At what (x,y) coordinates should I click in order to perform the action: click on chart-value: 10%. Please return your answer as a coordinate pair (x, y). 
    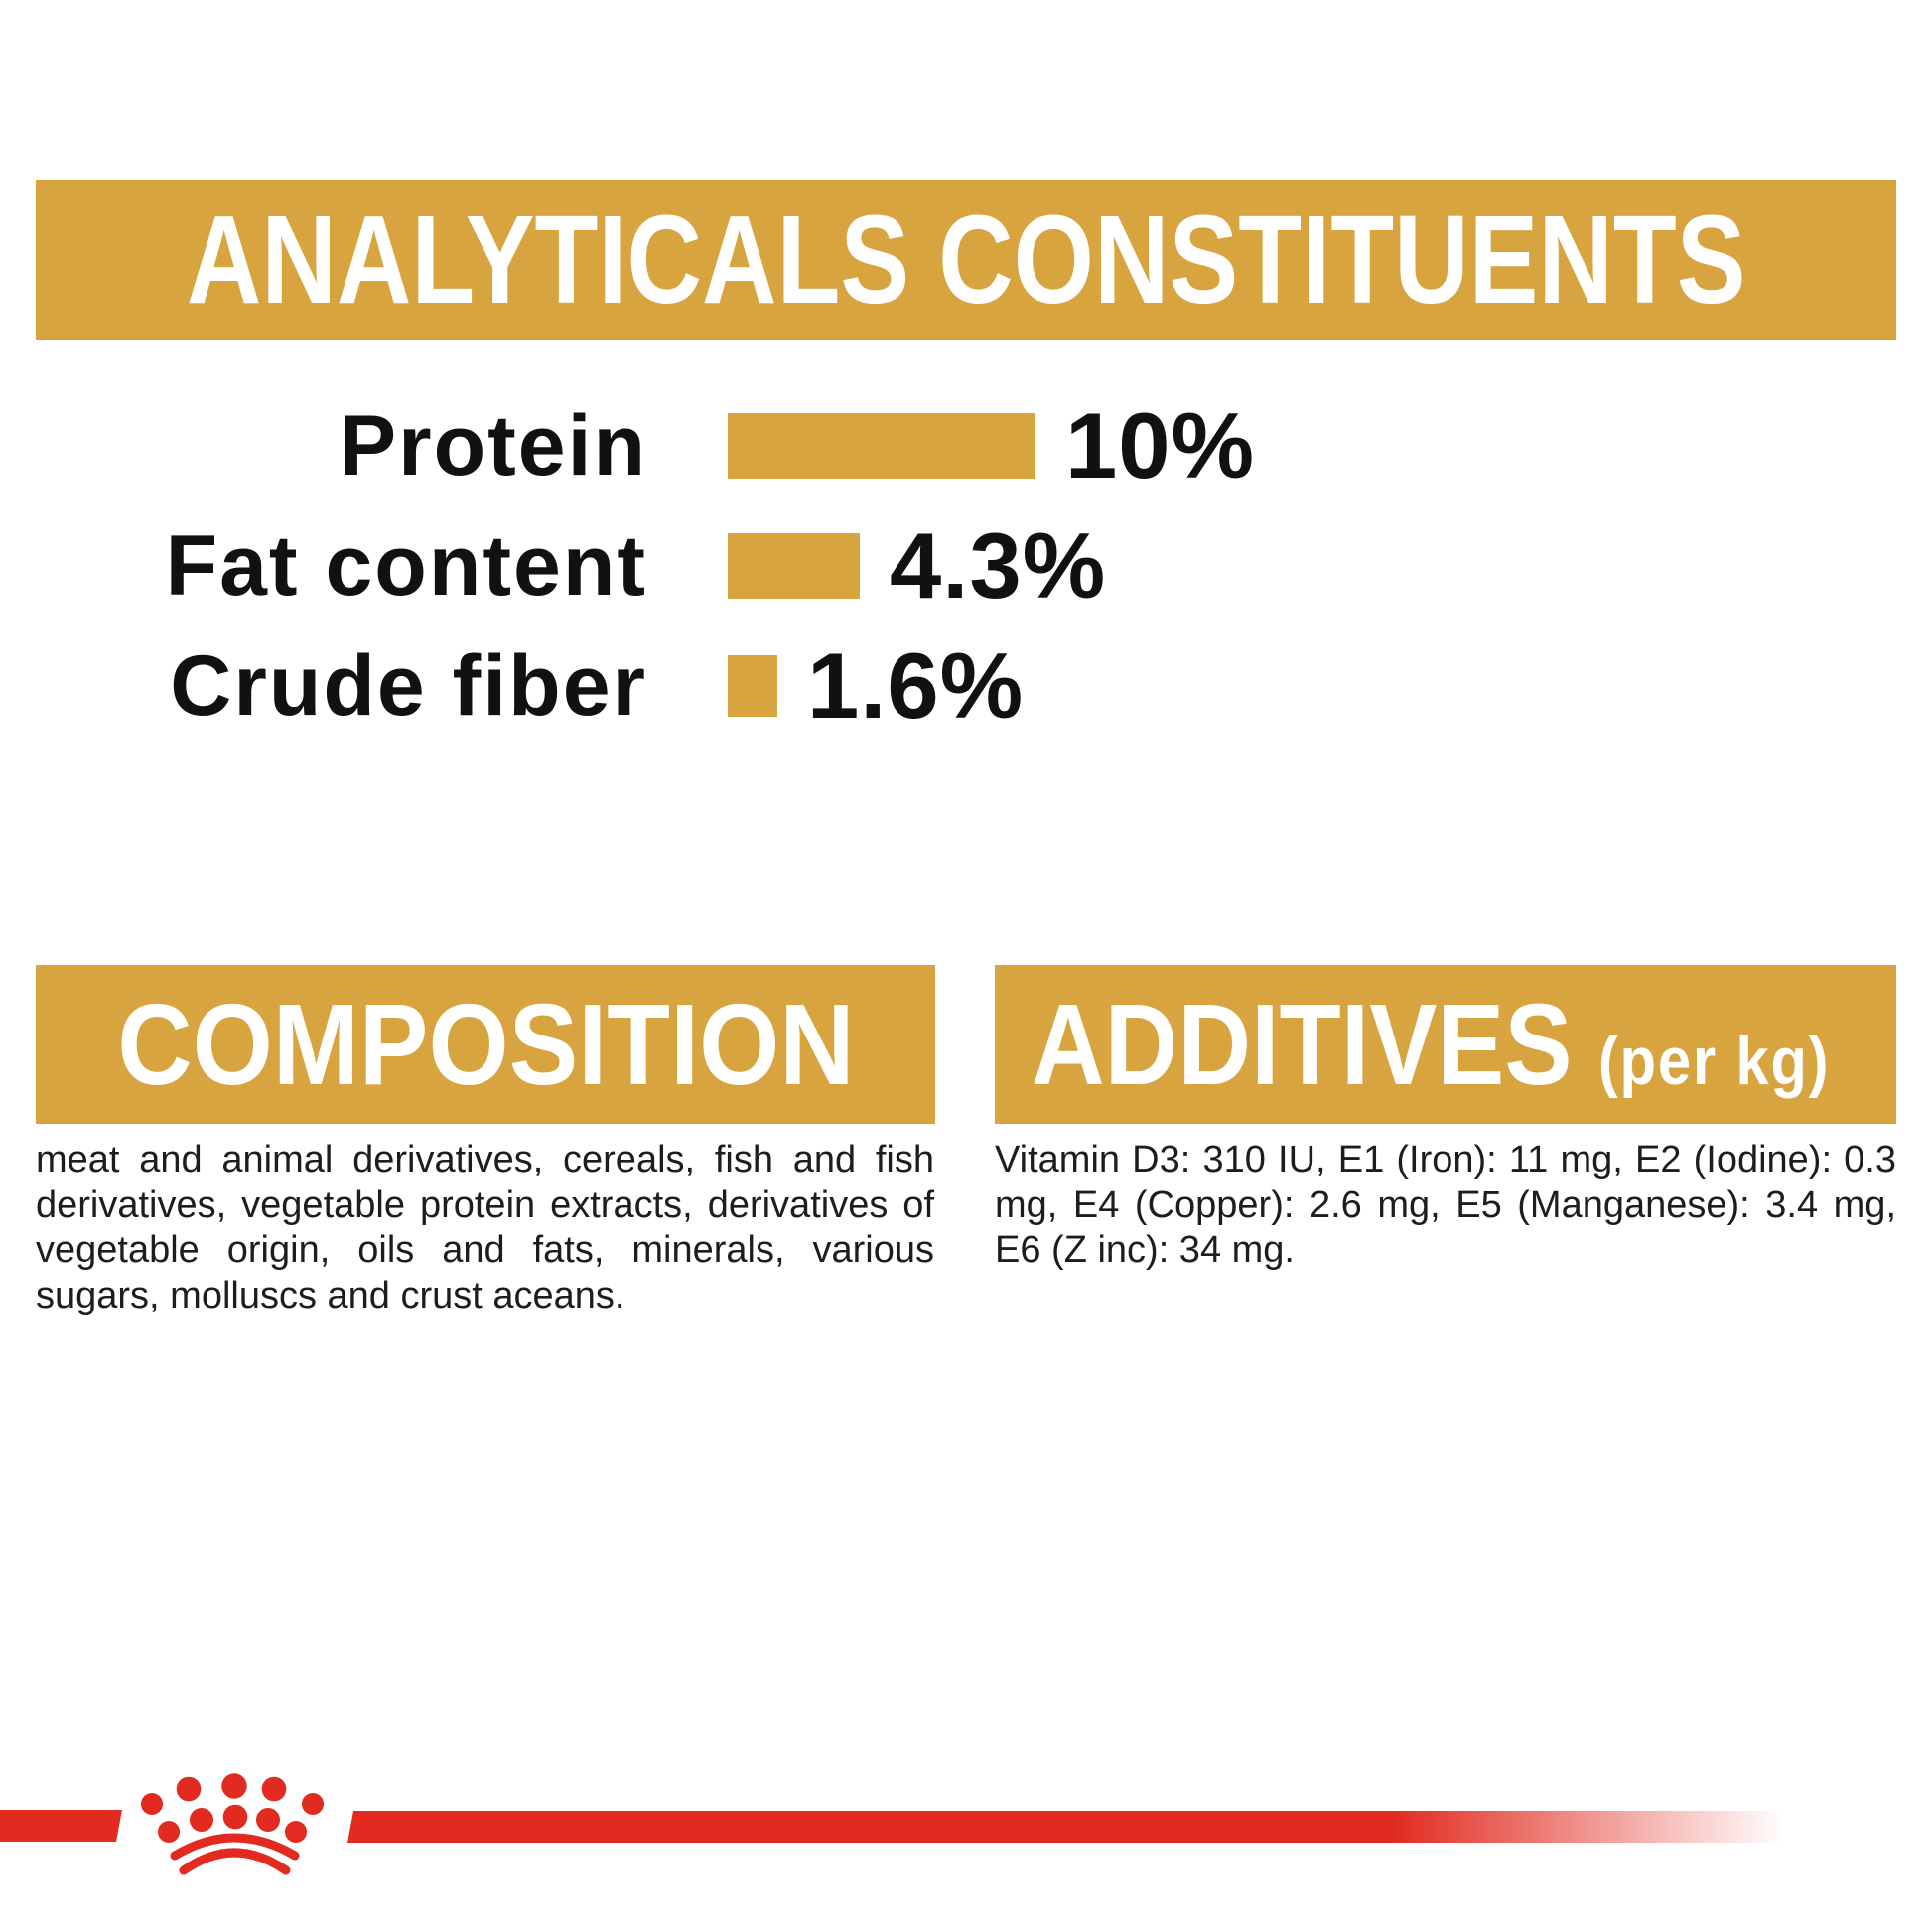
    Looking at the image, I should click on (1160, 445).